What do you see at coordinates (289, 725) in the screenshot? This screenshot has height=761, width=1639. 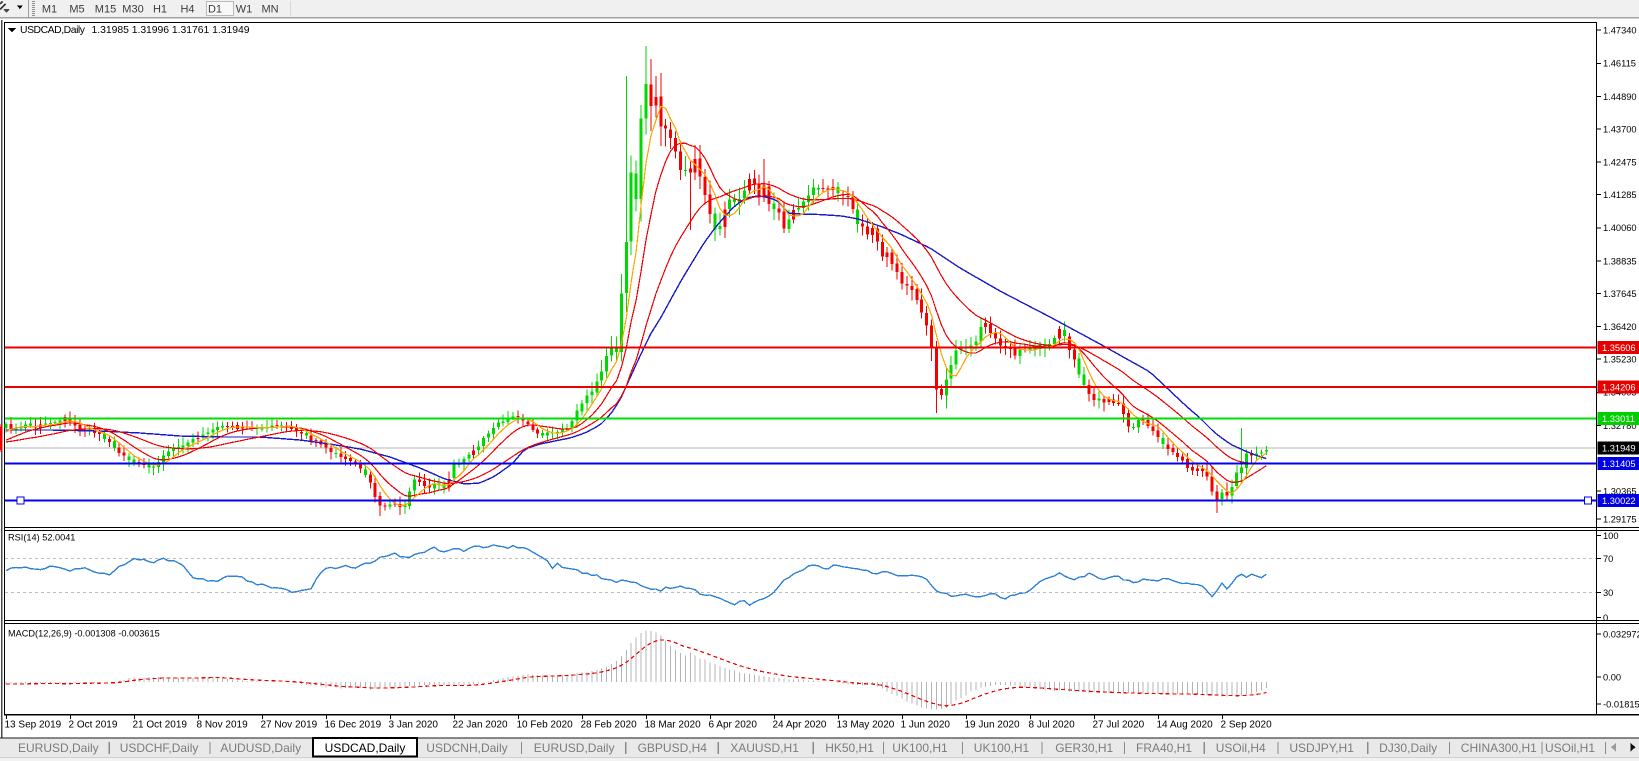 I see `svg-text: 27 Nov 2019` at bounding box center [289, 725].